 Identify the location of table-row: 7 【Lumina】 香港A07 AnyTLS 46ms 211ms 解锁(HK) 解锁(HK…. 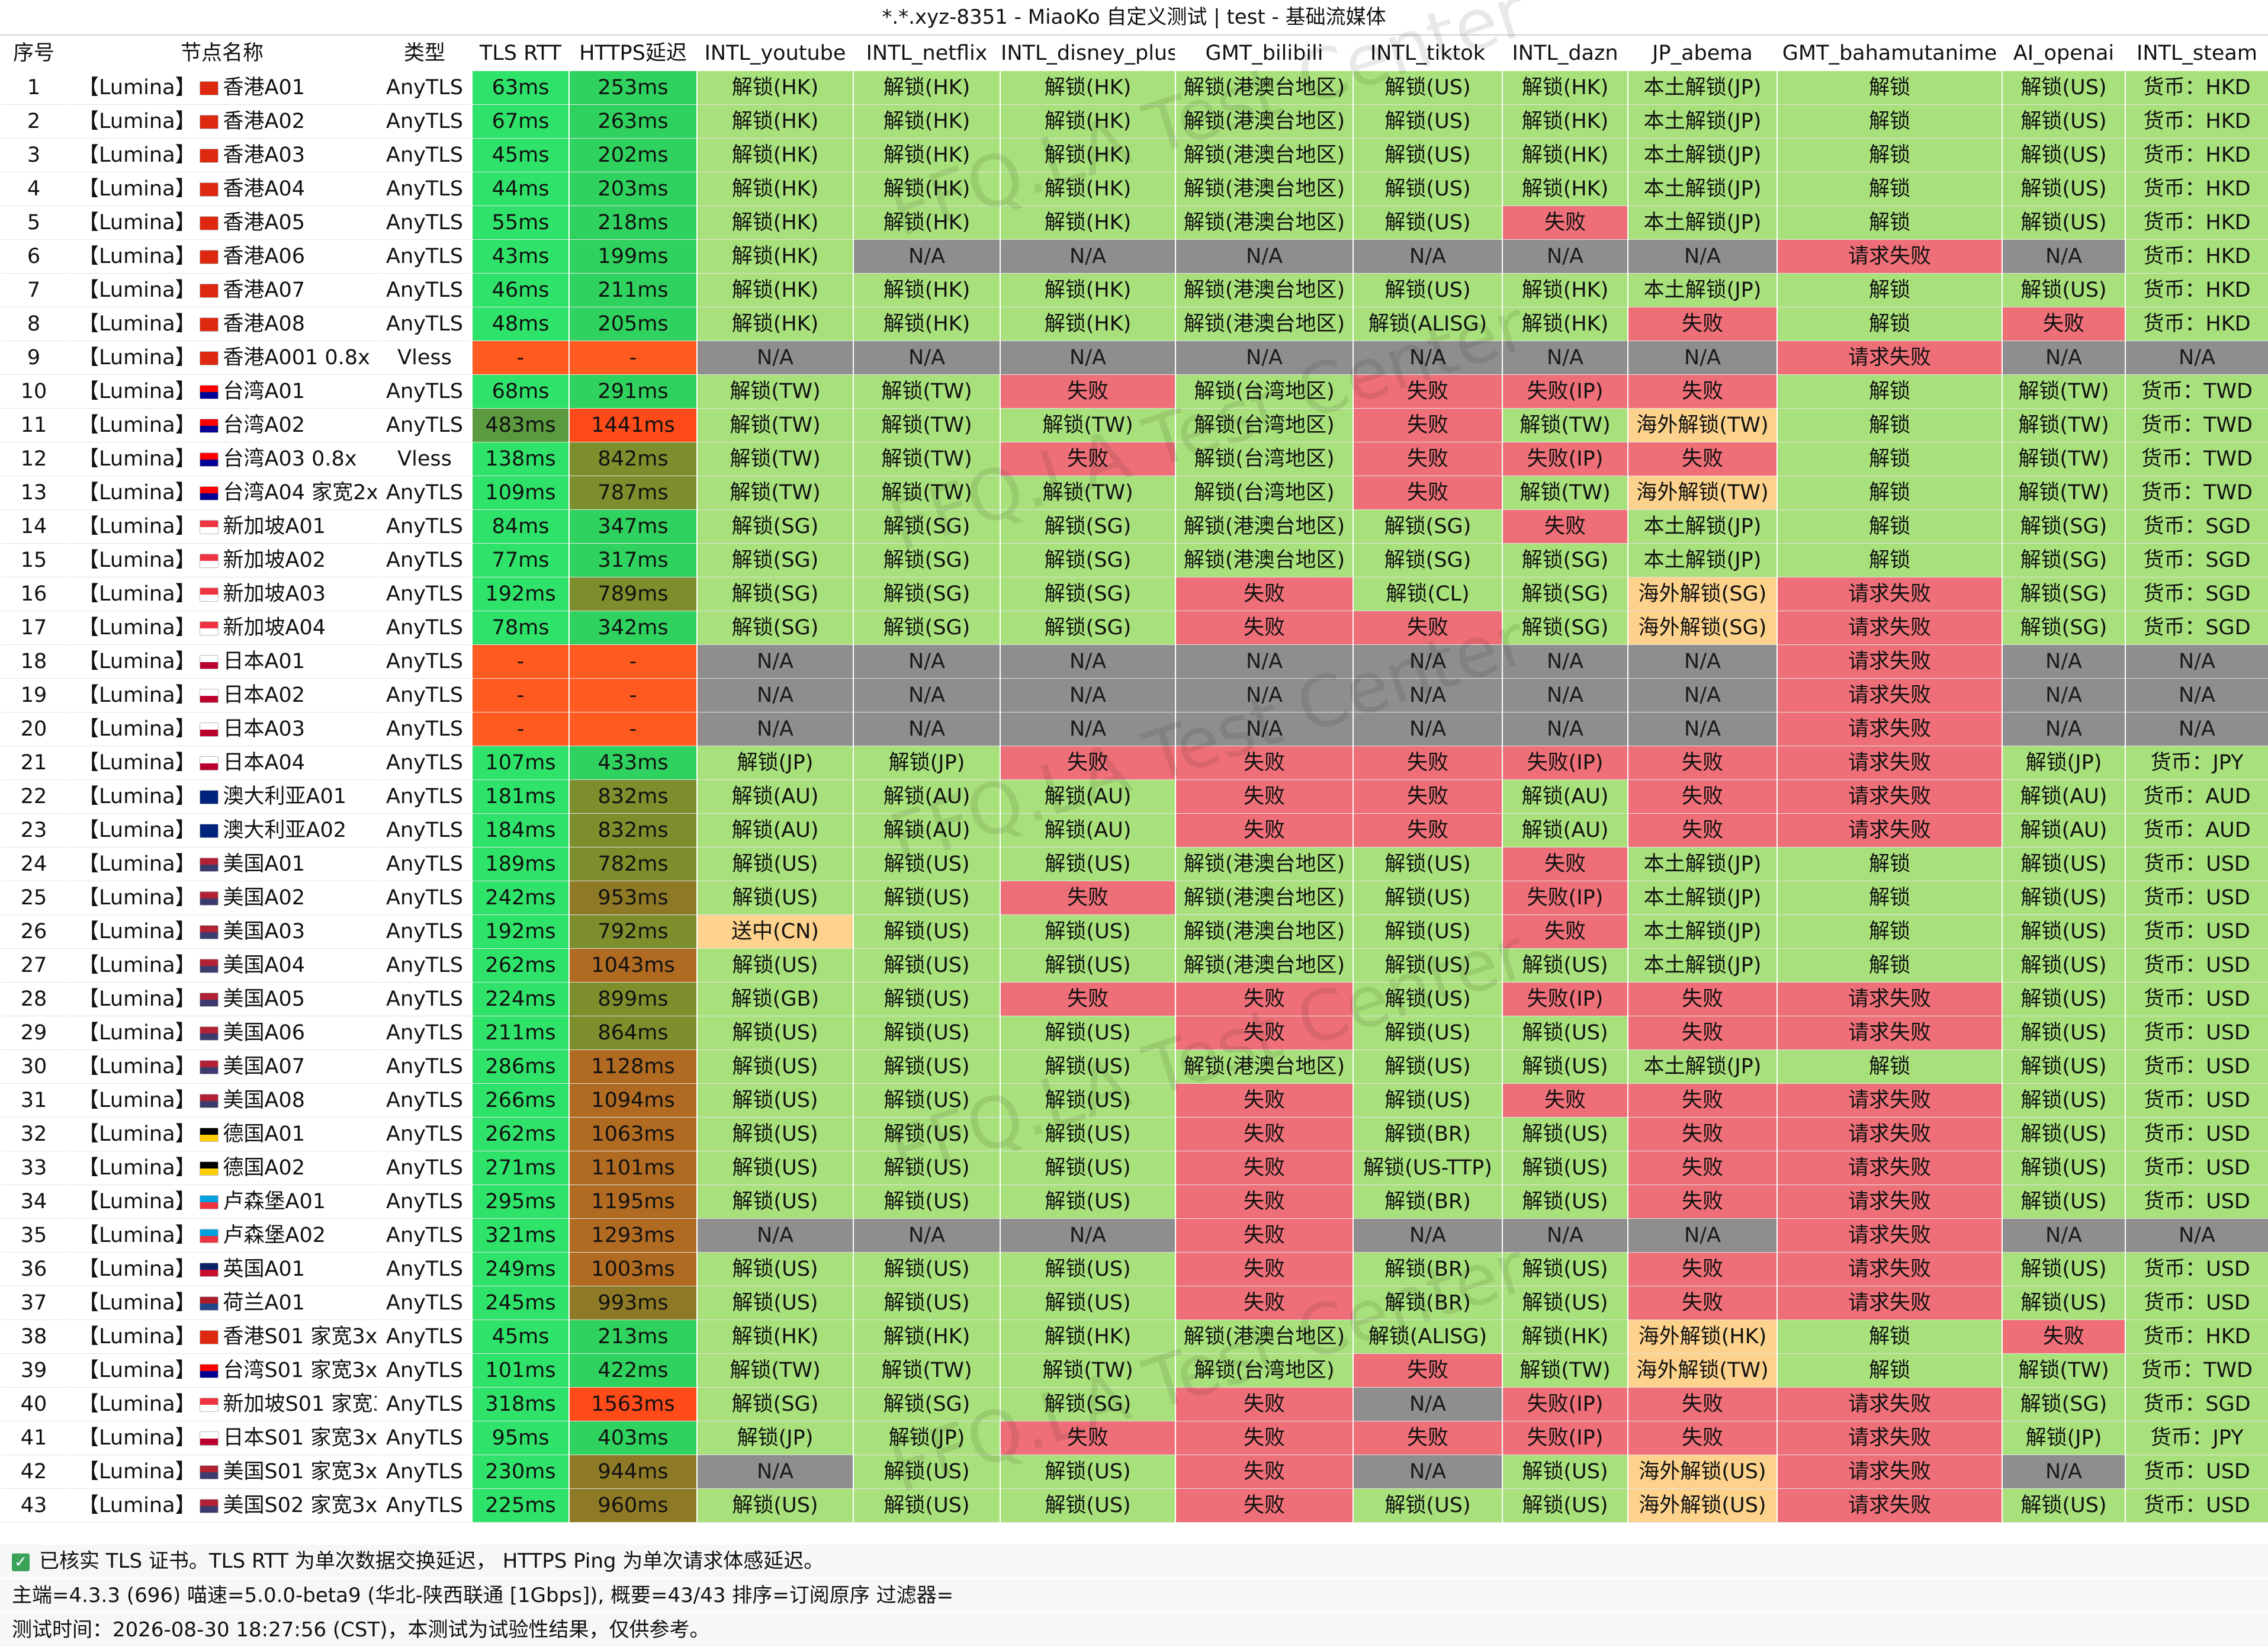
(1134, 290).